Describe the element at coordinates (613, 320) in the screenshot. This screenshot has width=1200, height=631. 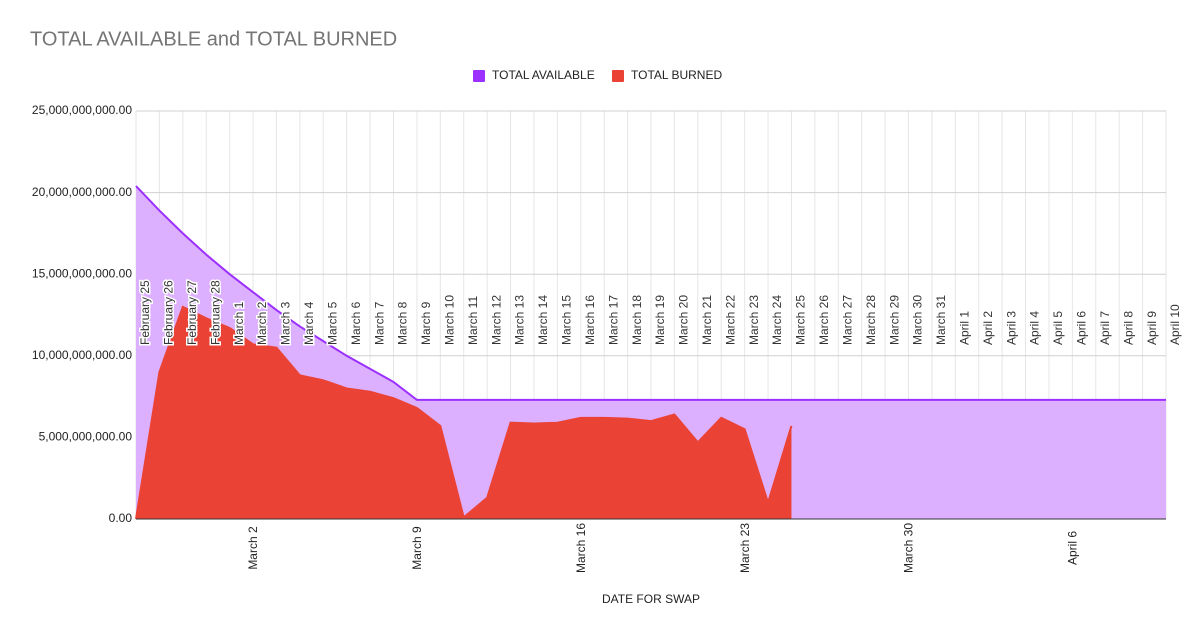
I see `category-label: March 17` at that location.